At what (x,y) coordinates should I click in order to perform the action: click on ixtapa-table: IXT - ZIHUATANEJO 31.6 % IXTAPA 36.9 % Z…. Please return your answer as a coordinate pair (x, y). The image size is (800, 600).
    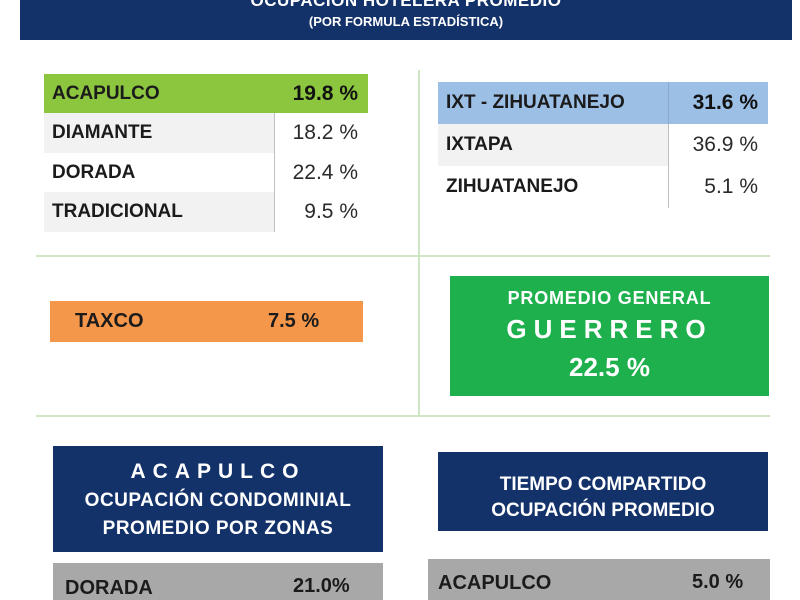
    Looking at the image, I should click on (603, 145).